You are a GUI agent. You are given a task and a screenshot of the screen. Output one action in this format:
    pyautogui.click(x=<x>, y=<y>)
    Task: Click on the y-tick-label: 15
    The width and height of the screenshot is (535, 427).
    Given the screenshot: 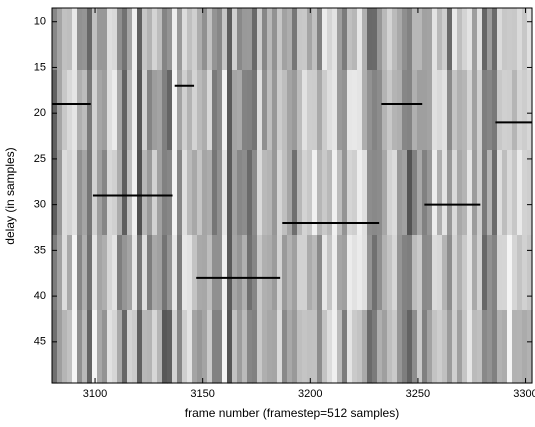 What is the action you would take?
    pyautogui.click(x=40, y=67)
    